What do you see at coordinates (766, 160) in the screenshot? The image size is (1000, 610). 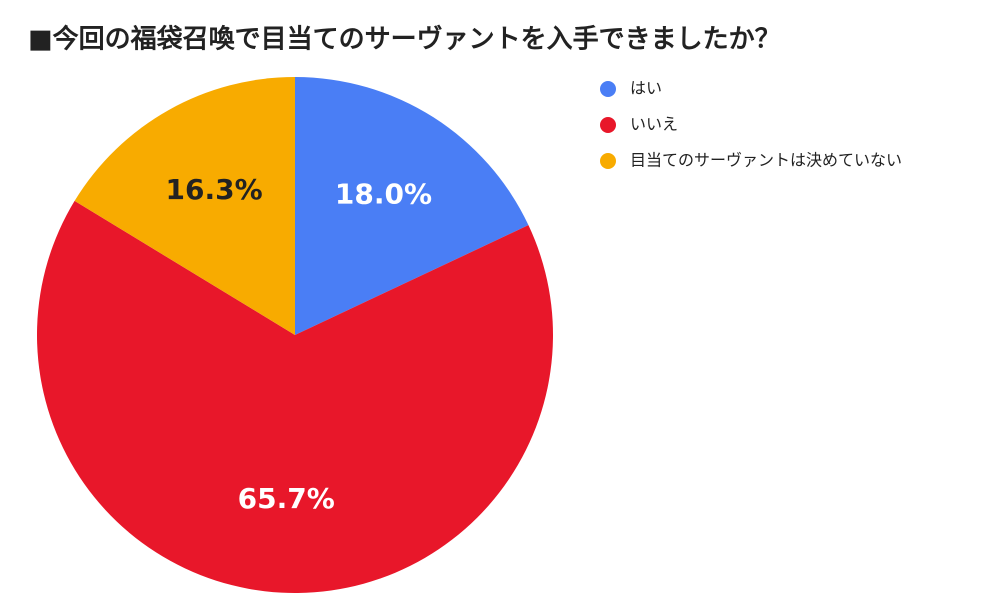 I see `legend-label: 目当てのサーヴァントは決めていない` at bounding box center [766, 160].